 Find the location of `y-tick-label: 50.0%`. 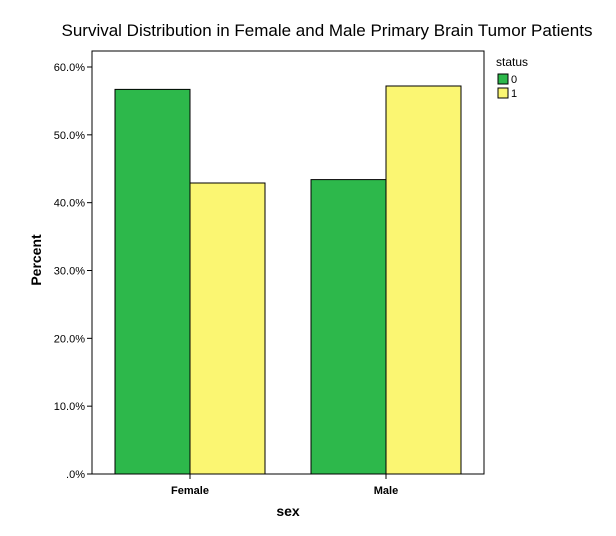

y-tick-label: 50.0% is located at coordinates (69, 136).